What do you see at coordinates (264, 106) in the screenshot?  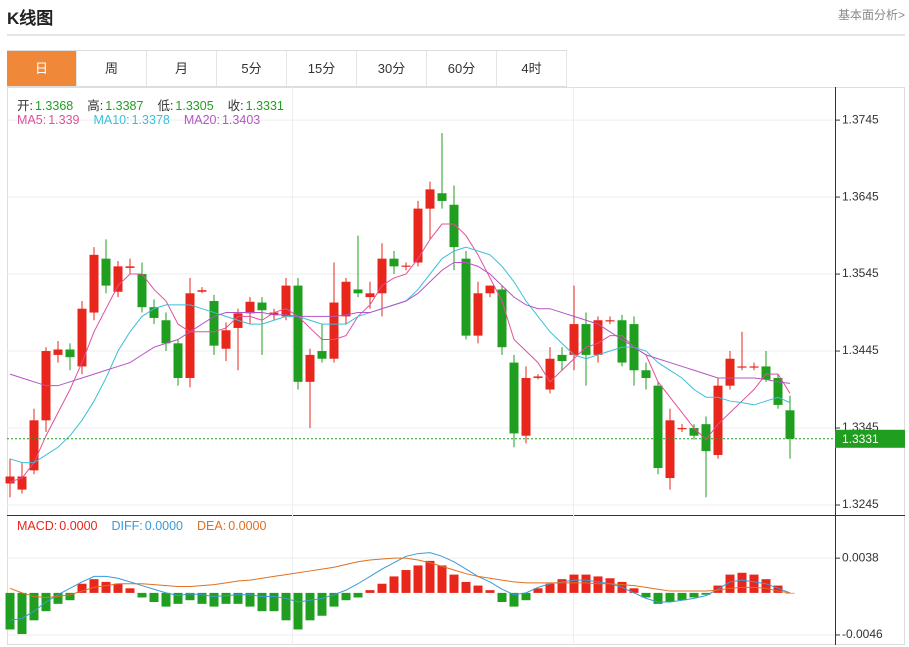 I see `info-value: 1.3331` at bounding box center [264, 106].